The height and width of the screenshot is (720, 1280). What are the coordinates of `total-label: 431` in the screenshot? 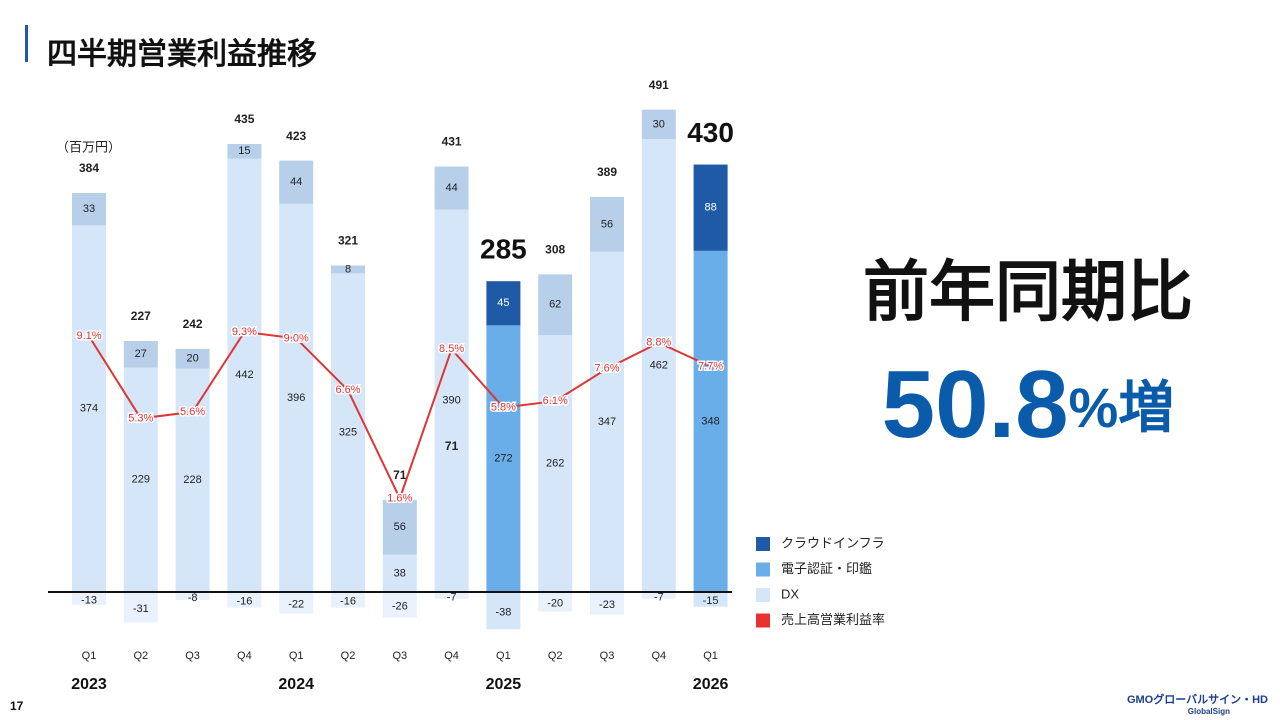 It's located at (452, 142).